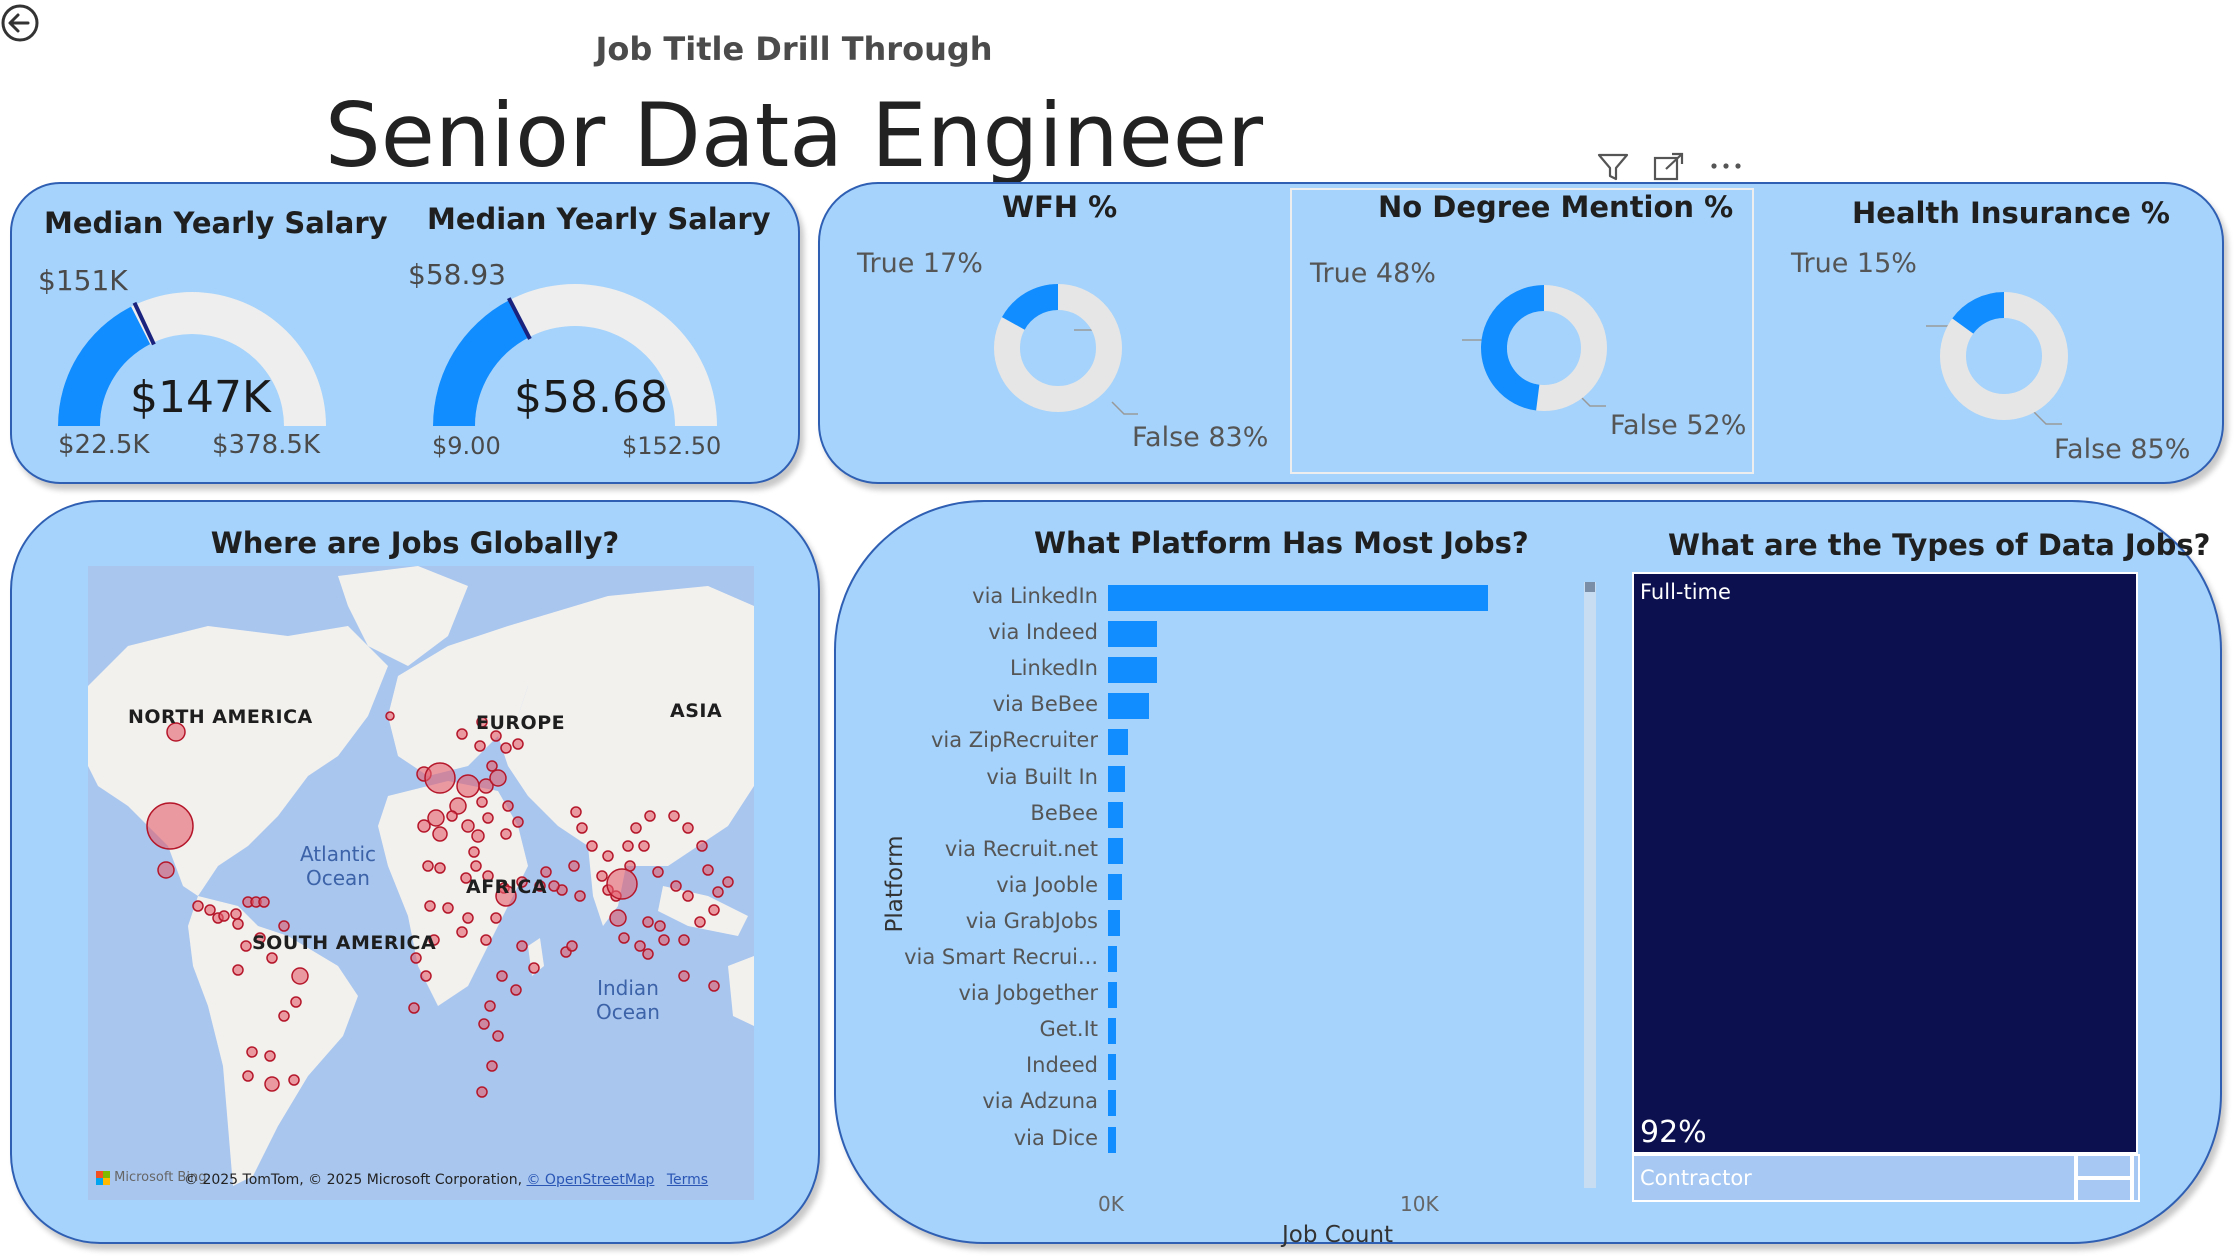 This screenshot has height=1258, width=2237. Describe the element at coordinates (1590, 587) in the screenshot. I see `scrollbar-thumb` at that location.